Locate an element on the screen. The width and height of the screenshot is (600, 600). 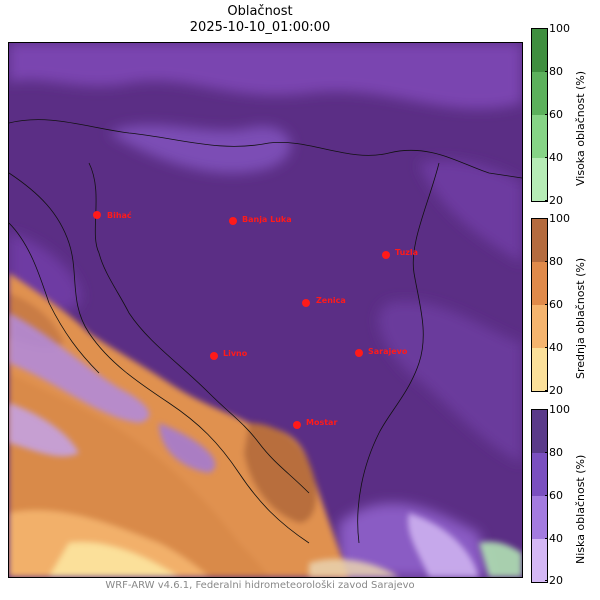
city-livno: Livno is located at coordinates (229, 354).